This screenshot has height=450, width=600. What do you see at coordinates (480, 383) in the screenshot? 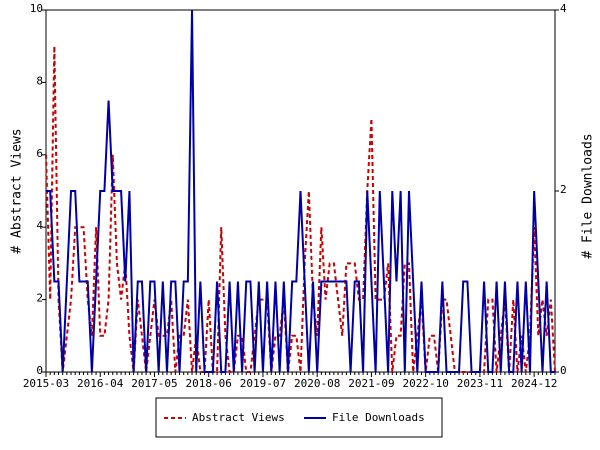
I see `x-tick-label: 2023-11` at bounding box center [480, 383].